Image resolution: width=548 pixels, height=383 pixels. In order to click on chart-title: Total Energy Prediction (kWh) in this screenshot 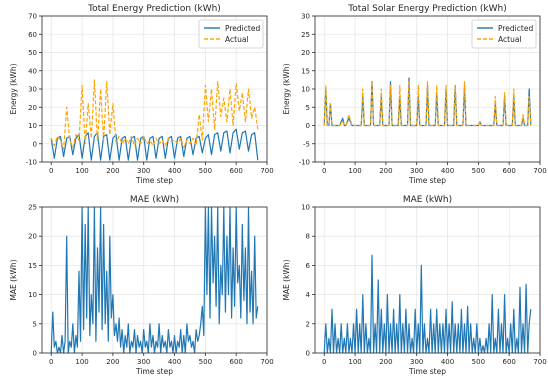, I will do `click(154, 9)`.